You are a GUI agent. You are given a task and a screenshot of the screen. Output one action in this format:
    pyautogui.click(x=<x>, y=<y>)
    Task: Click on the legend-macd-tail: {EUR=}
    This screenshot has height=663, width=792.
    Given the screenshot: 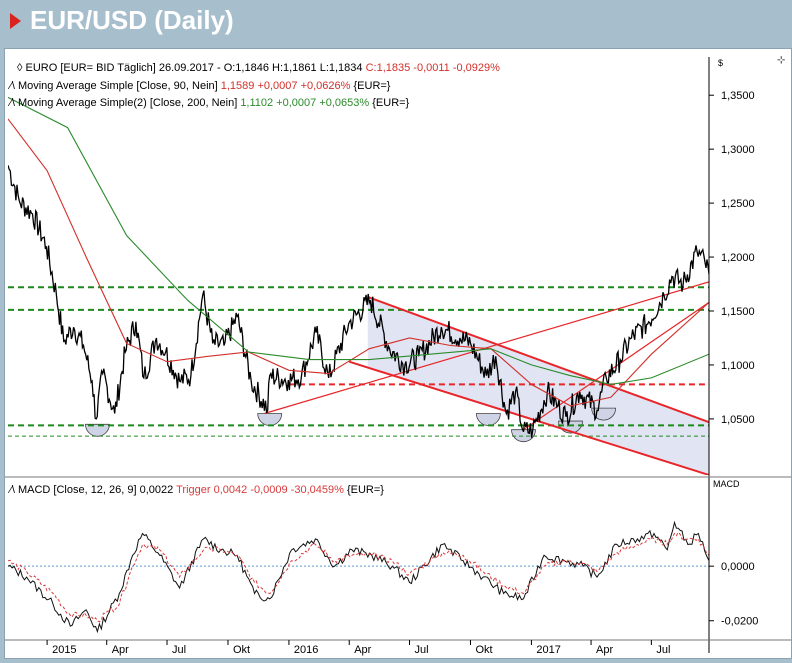 What is the action you would take?
    pyautogui.click(x=365, y=490)
    